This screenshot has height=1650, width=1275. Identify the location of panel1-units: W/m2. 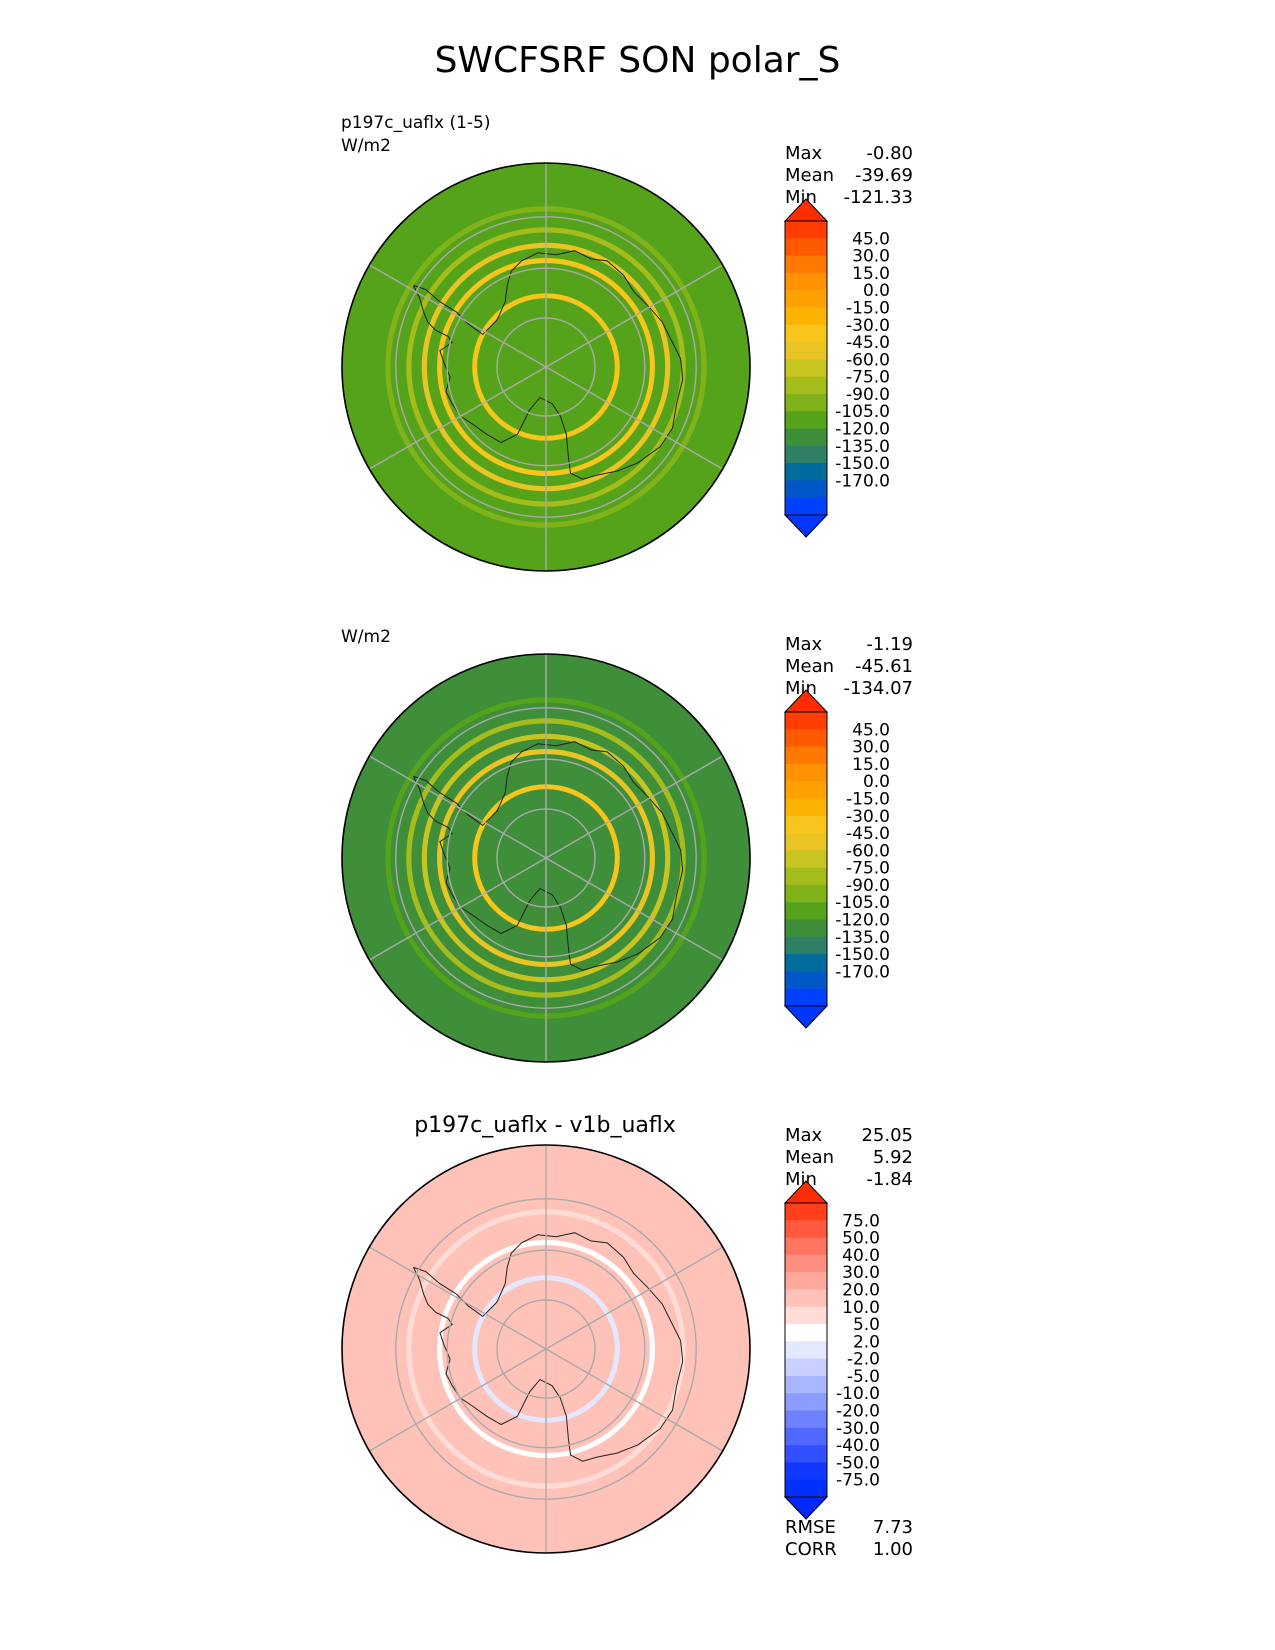
(366, 146).